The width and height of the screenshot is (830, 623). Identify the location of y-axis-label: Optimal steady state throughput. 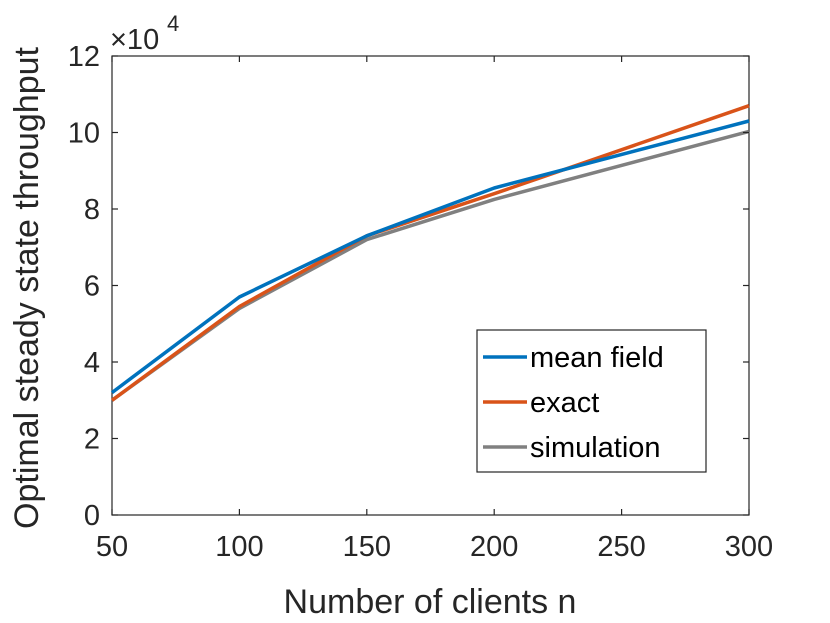
(27, 287).